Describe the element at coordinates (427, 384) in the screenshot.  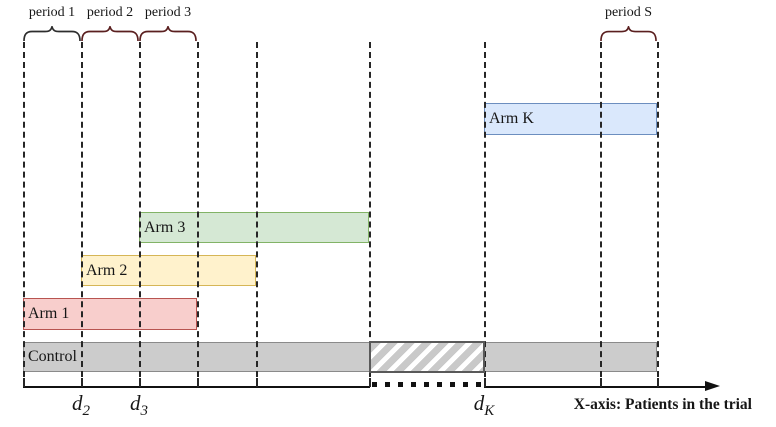
I see `x-axis-dotted-break` at that location.